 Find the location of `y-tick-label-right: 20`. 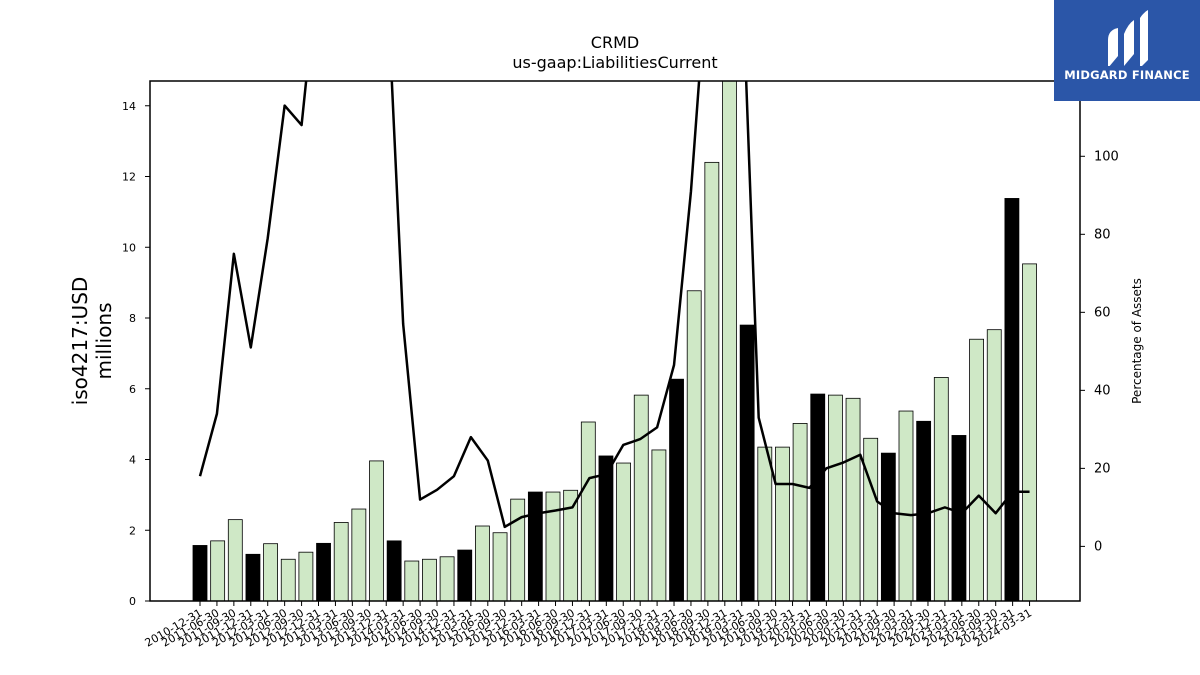

y-tick-label-right: 20 is located at coordinates (1102, 468).